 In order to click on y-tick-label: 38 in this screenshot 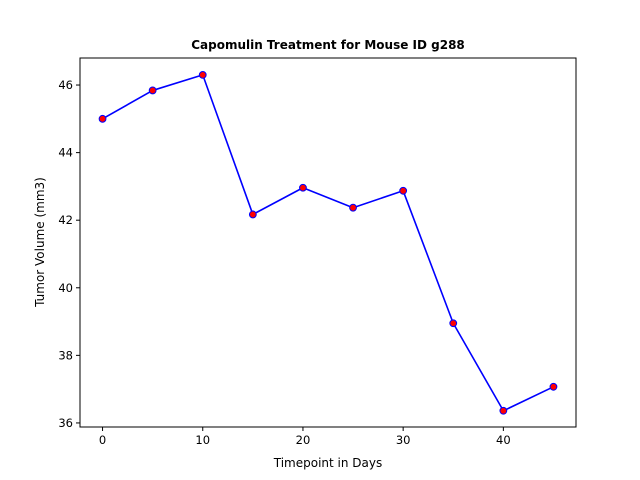, I will do `click(65, 355)`.